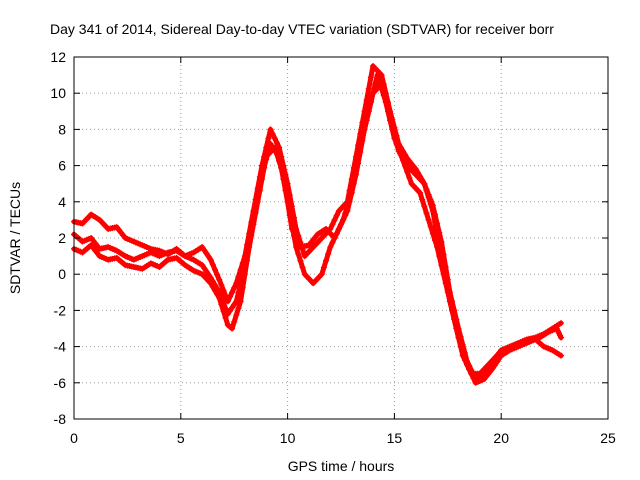  Describe the element at coordinates (60, 383) in the screenshot. I see `y-tick-label: -6` at that location.